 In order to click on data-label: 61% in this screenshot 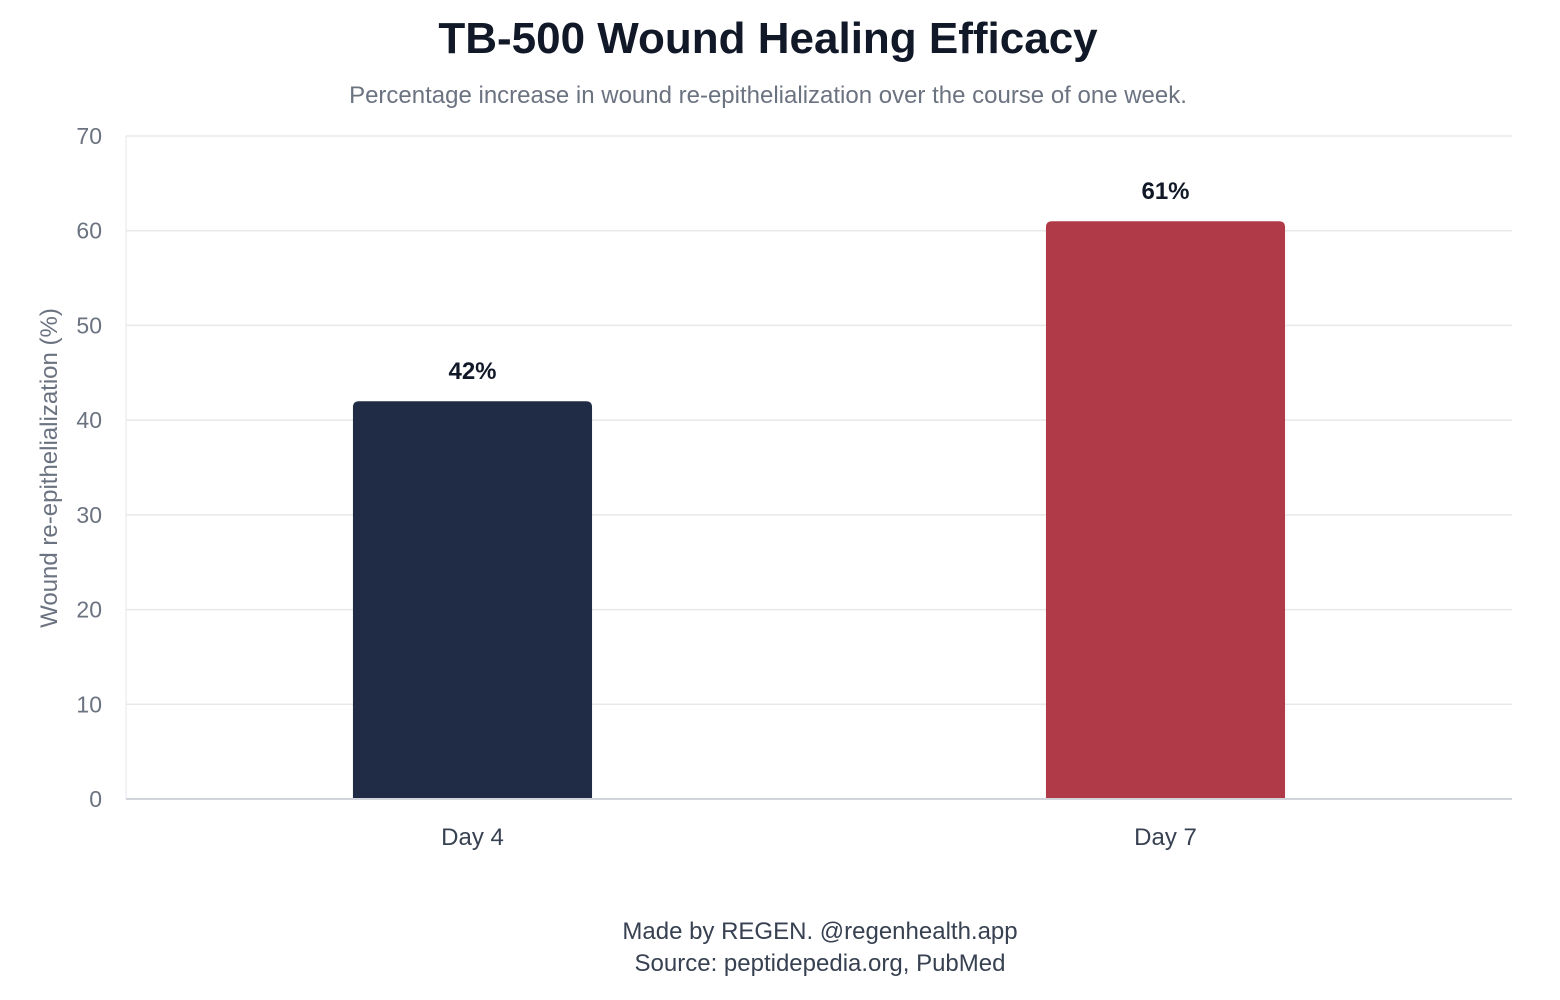, I will do `click(1165, 191)`.